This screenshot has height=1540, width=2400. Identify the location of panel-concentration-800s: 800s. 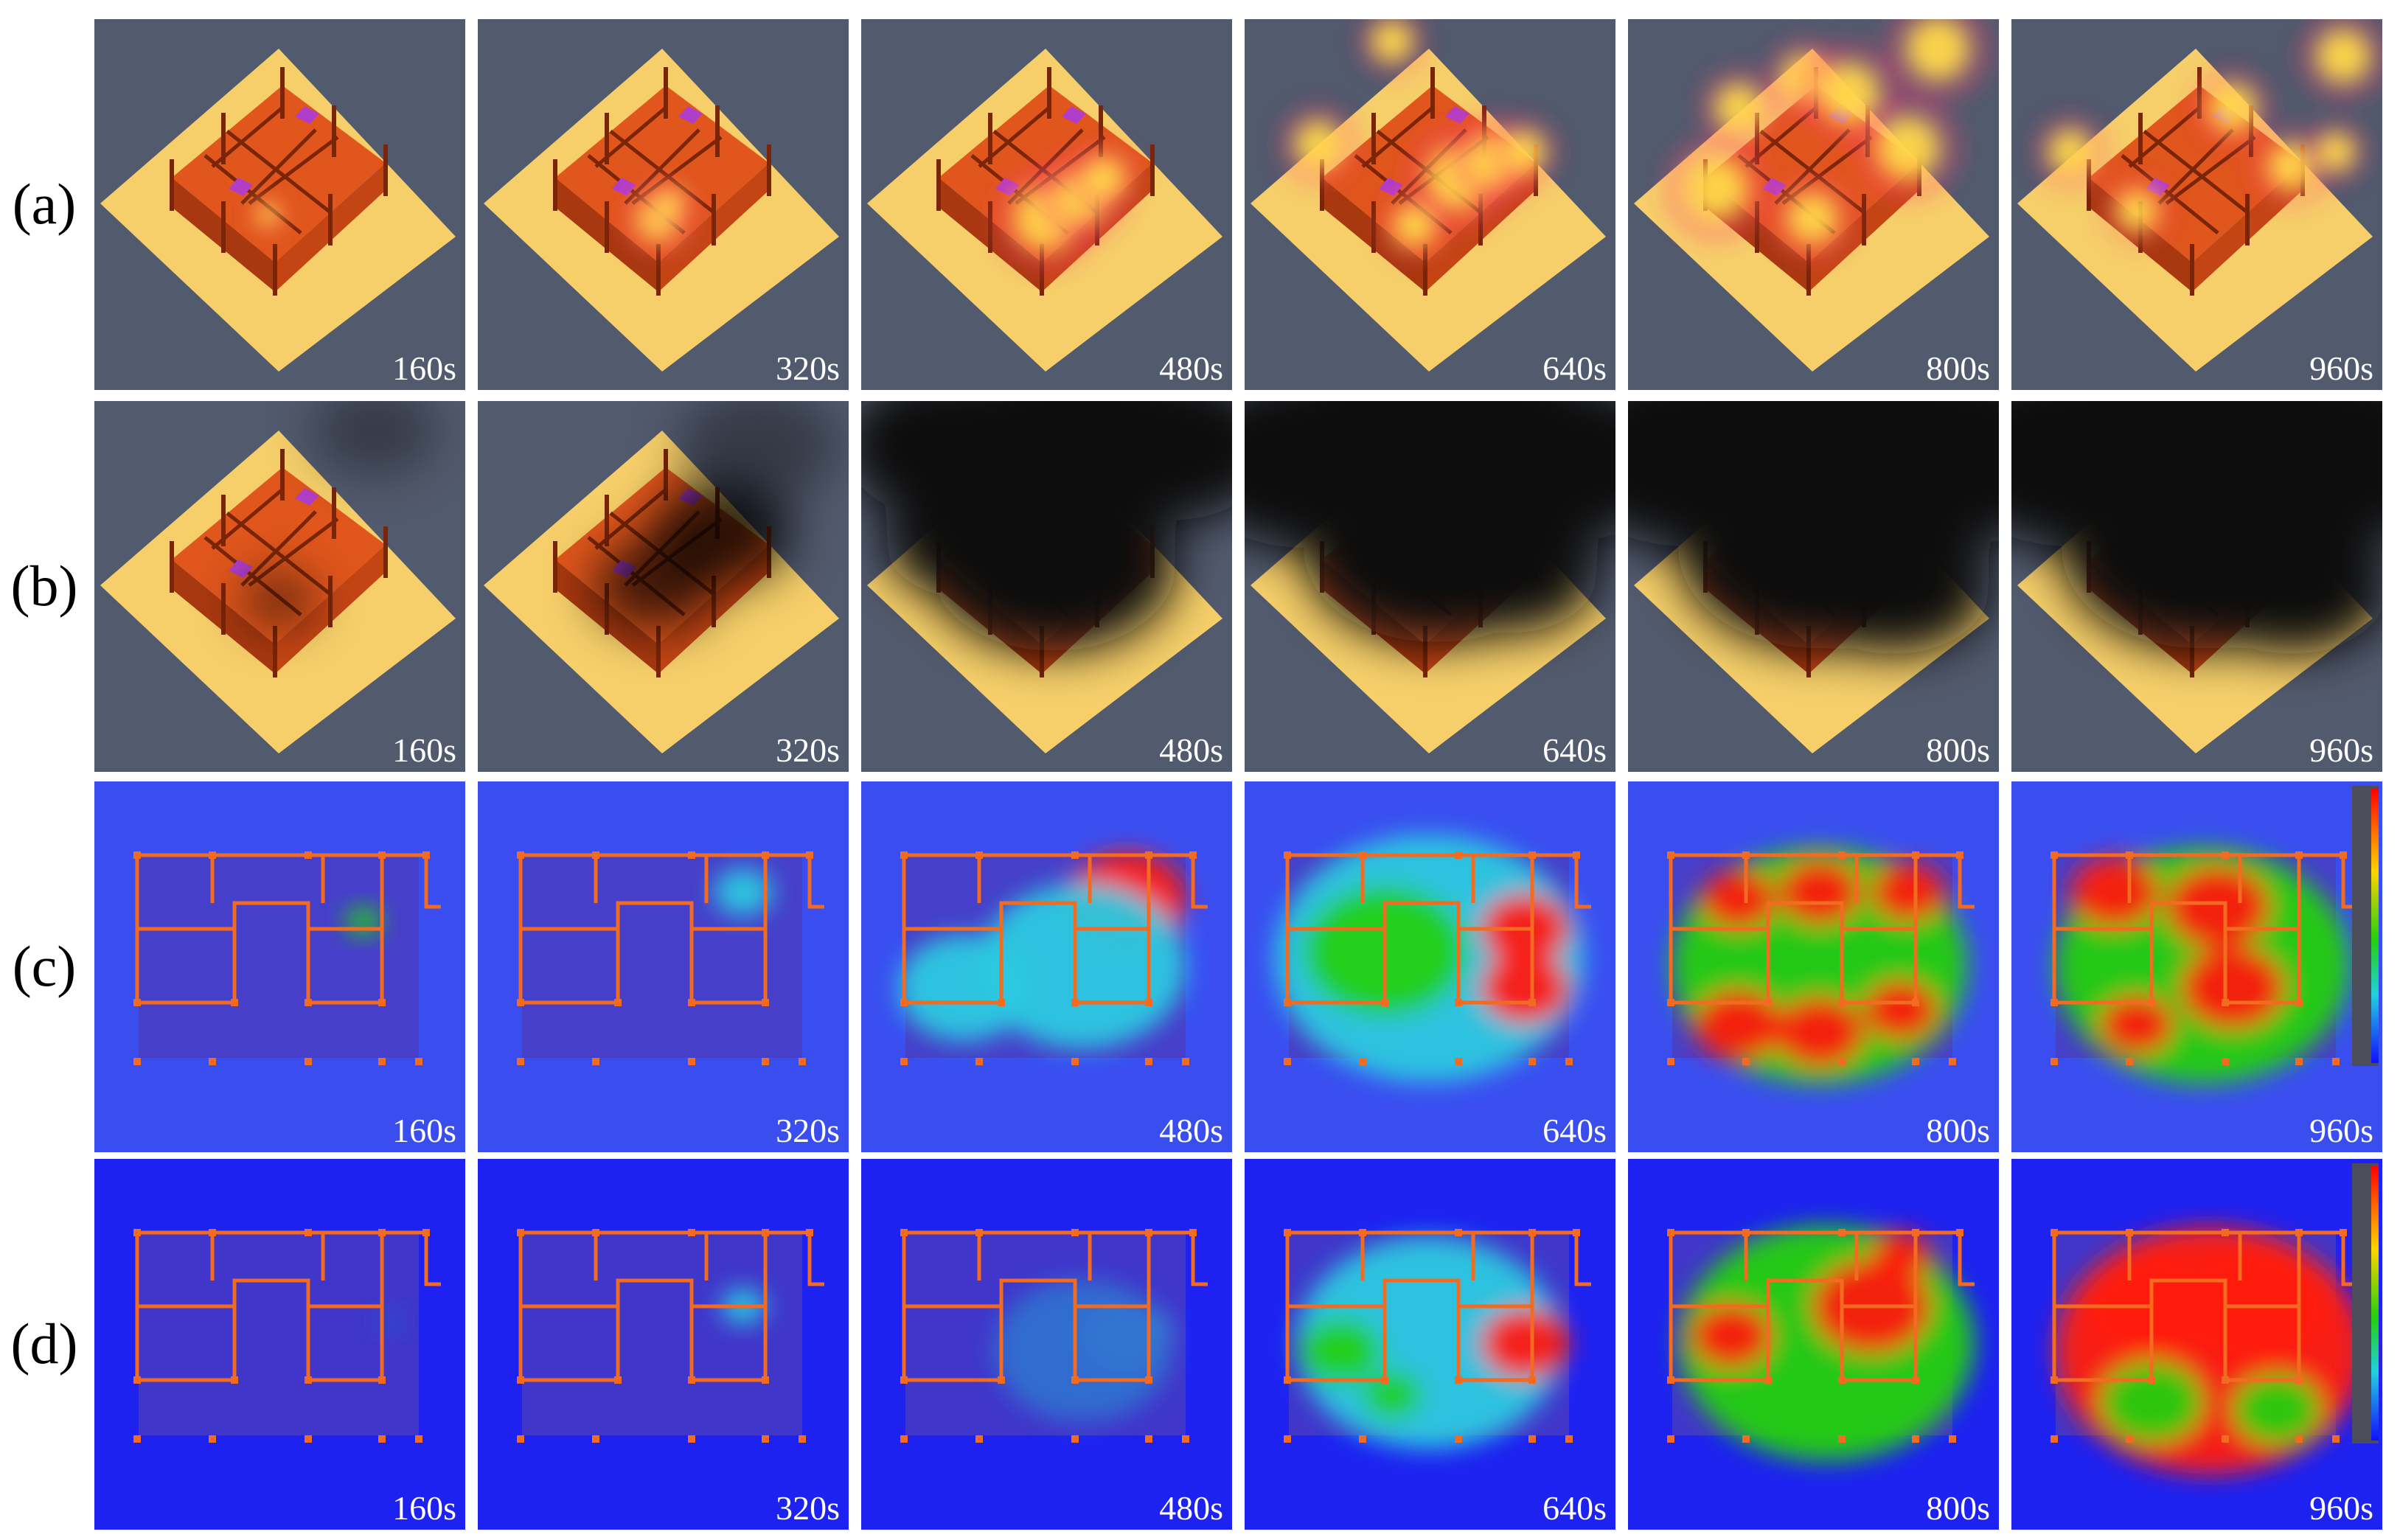
(1813, 1344).